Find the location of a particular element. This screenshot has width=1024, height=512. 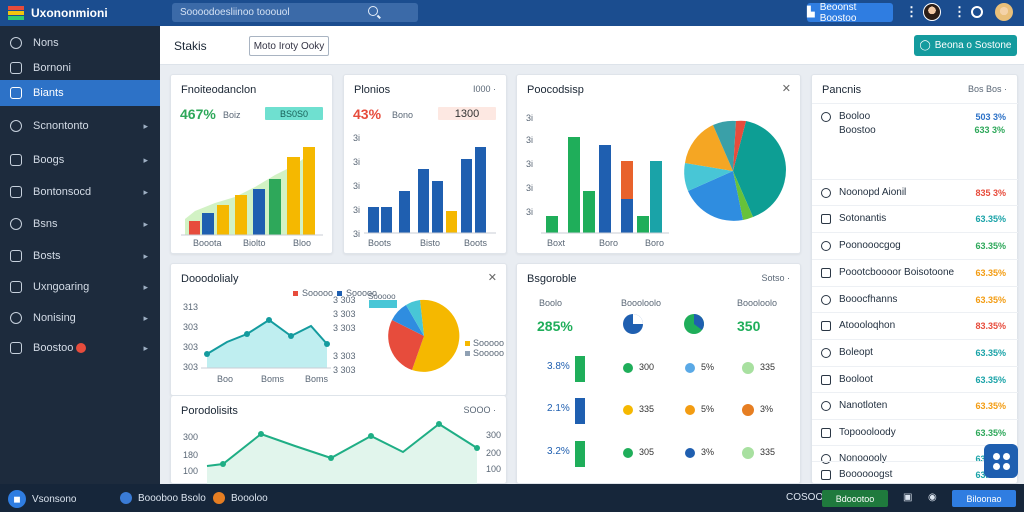

stats-row-c: 335 is located at coordinates (768, 452).